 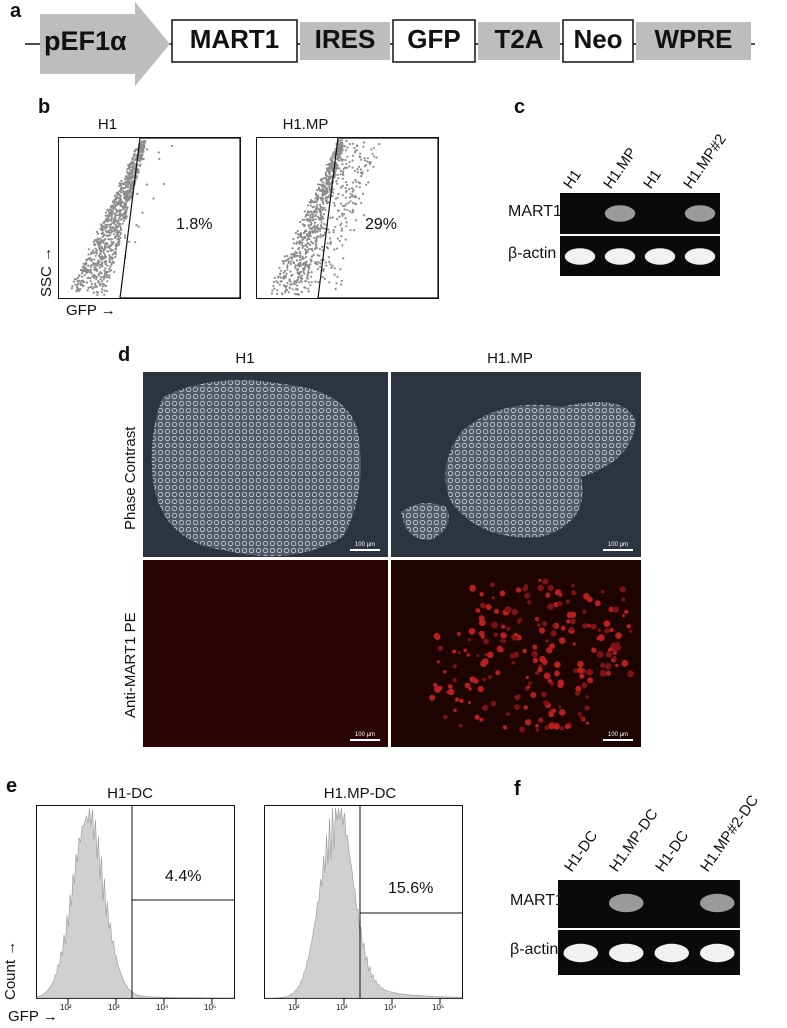 What do you see at coordinates (44, 107) in the screenshot?
I see `panel-b-label: b` at bounding box center [44, 107].